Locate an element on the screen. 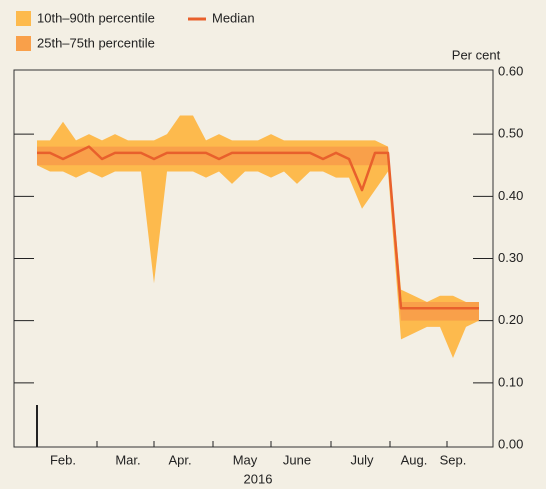  x-tick-label: Sep. is located at coordinates (453, 459).